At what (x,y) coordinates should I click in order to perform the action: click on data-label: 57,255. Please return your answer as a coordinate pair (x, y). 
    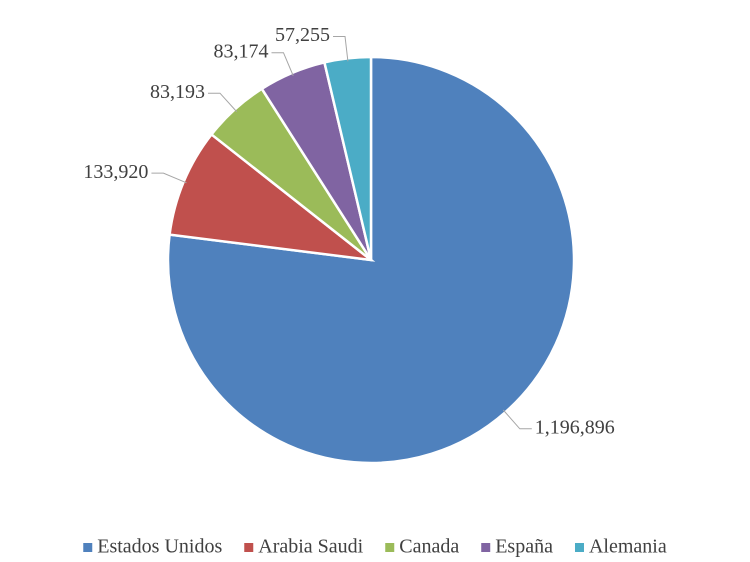
    Looking at the image, I should click on (302, 35).